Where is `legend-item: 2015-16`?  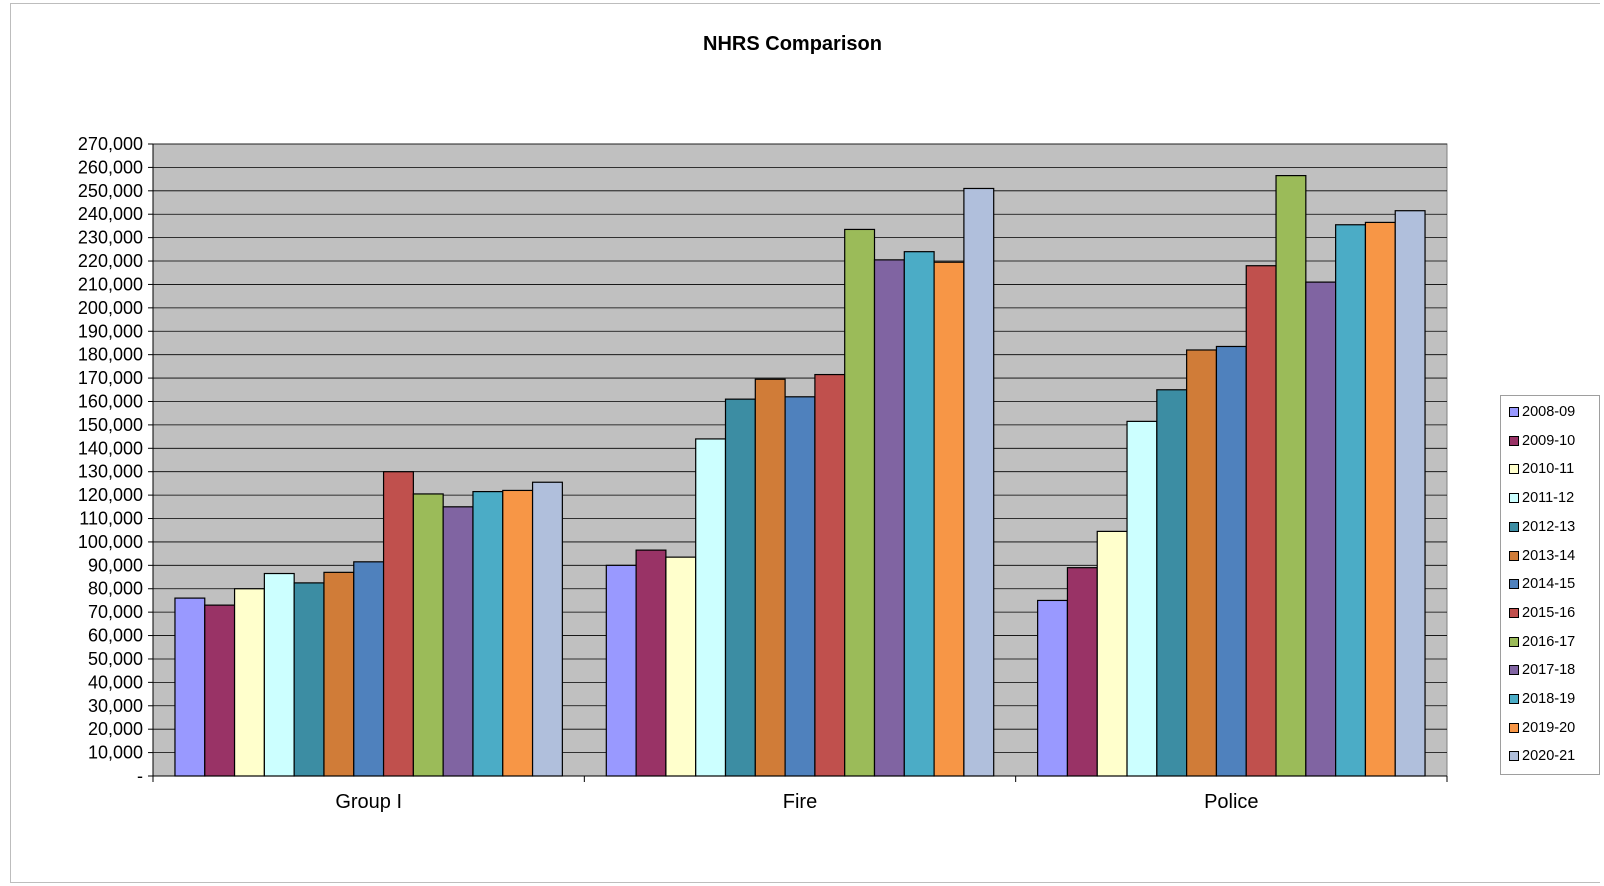 legend-item: 2015-16 is located at coordinates (1542, 613).